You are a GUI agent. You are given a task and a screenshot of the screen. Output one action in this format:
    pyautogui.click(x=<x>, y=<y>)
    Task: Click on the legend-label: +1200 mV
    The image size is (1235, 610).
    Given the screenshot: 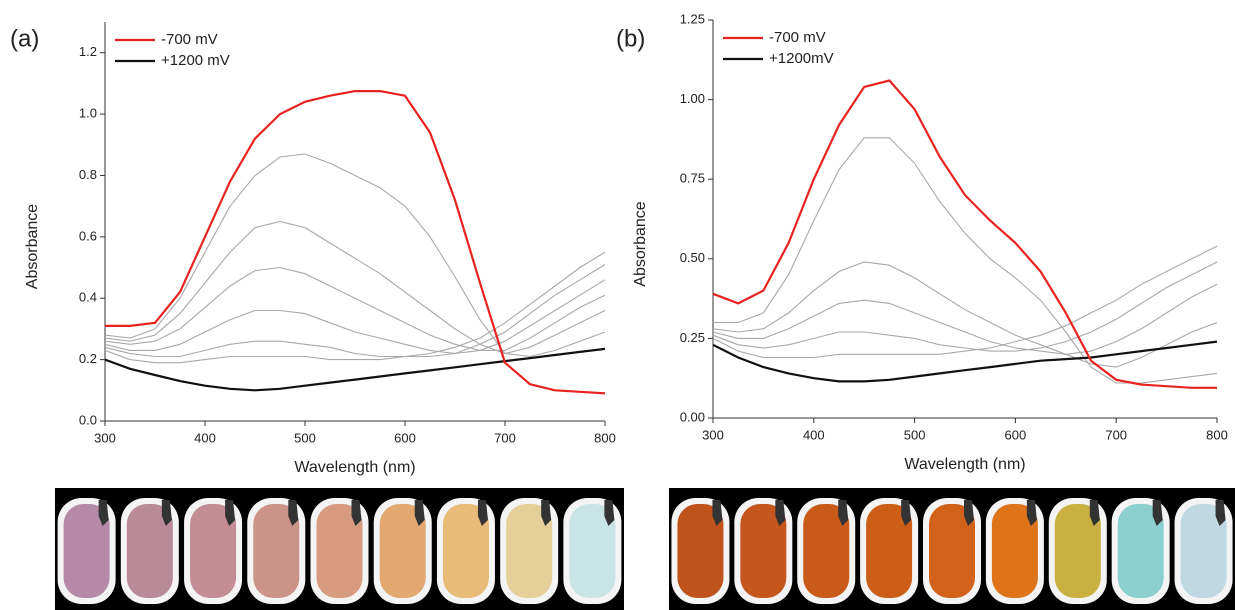 What is the action you would take?
    pyautogui.click(x=195, y=60)
    